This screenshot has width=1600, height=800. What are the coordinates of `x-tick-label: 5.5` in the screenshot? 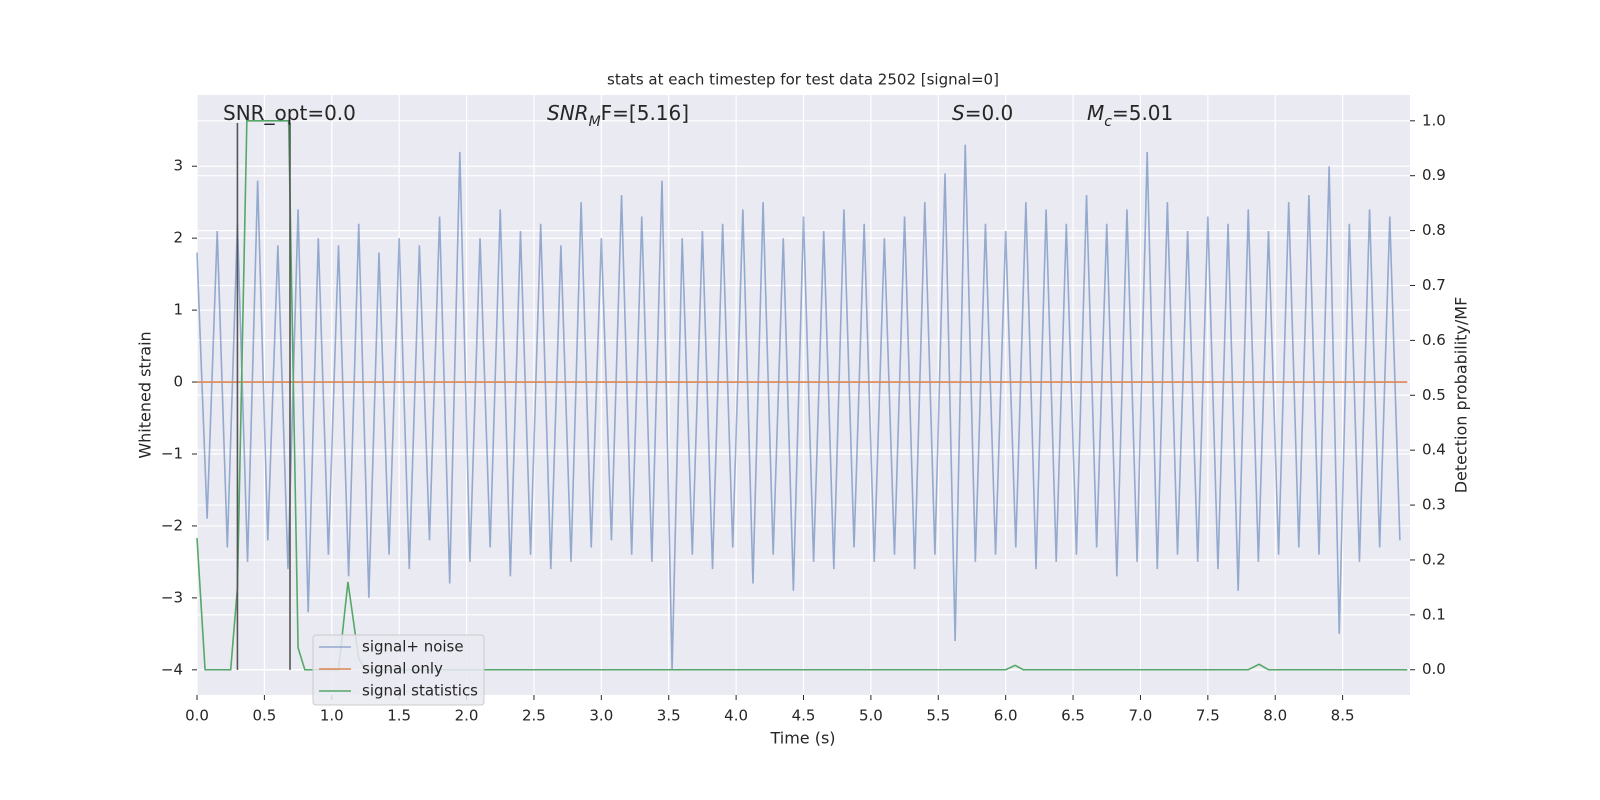 It's located at (938, 716).